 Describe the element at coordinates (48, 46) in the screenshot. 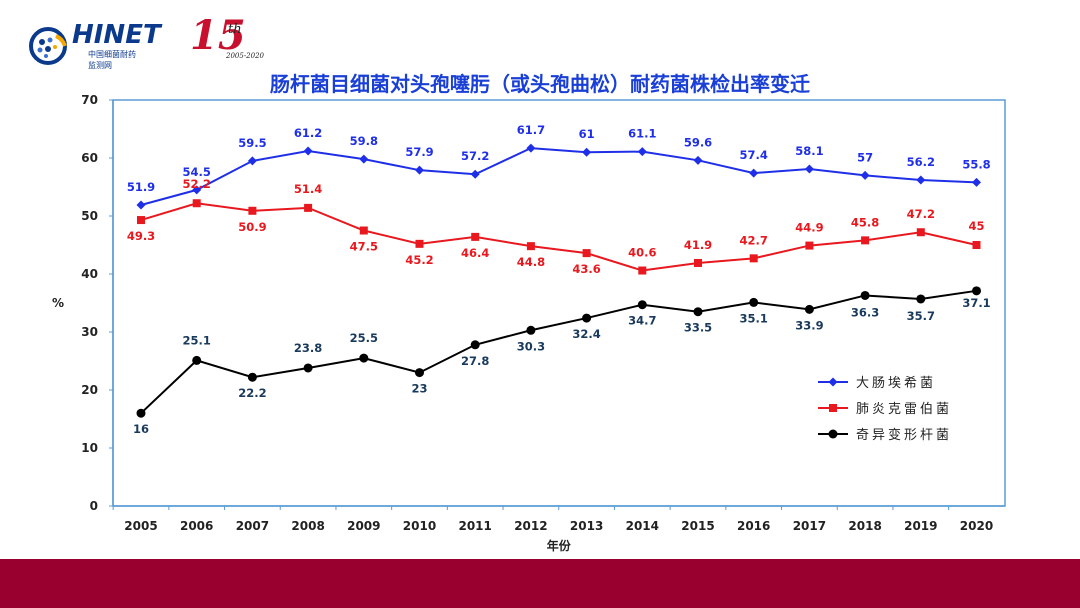

I see `globe-icon` at that location.